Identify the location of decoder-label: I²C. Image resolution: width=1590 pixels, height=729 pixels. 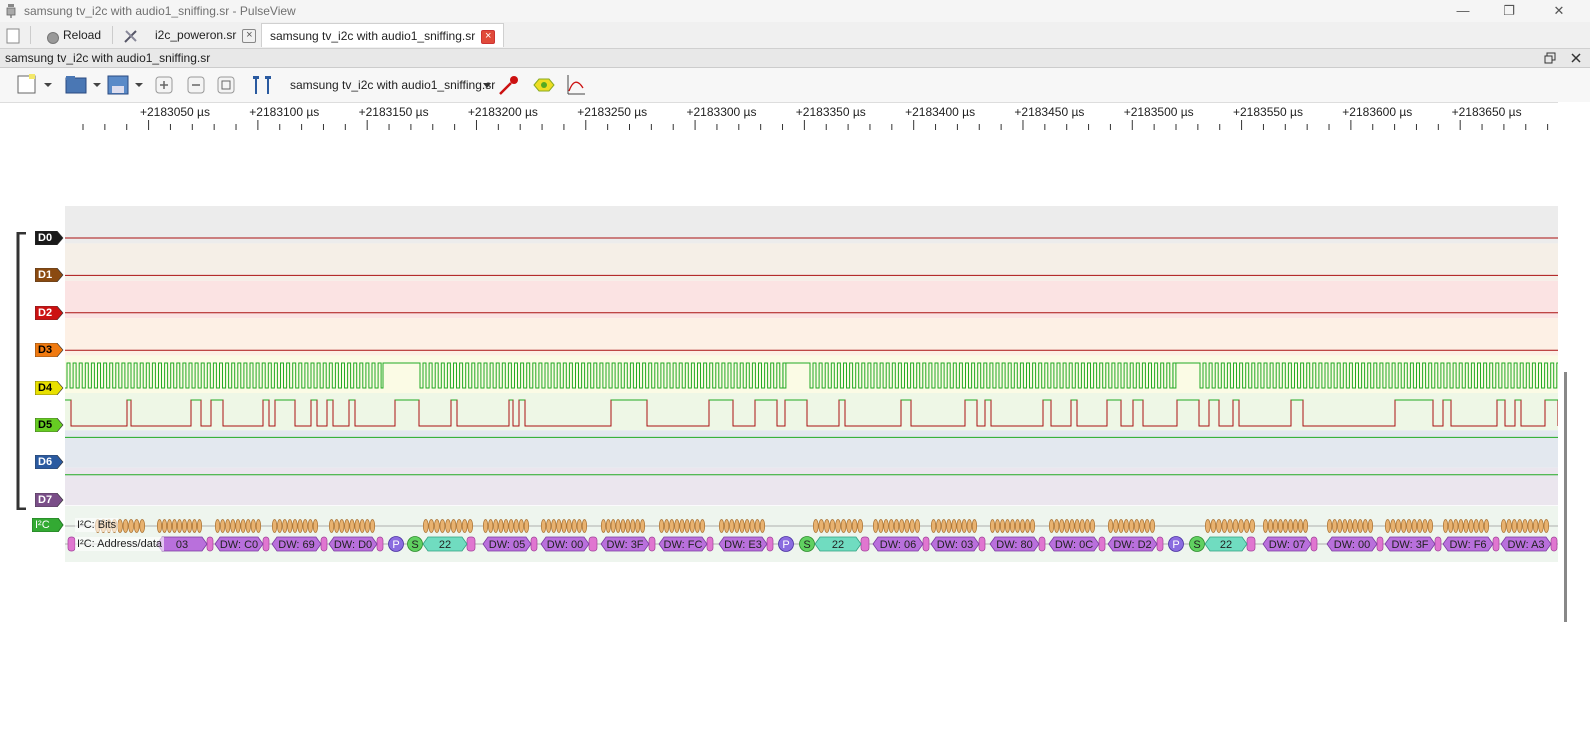
(48, 525).